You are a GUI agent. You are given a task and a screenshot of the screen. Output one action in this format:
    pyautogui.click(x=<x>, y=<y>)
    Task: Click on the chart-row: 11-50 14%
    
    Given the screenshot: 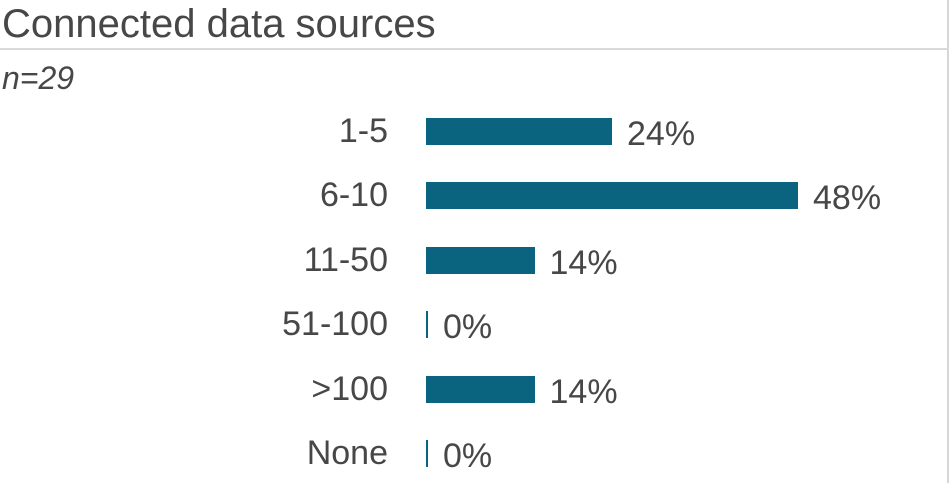 What is the action you would take?
    pyautogui.click(x=474, y=260)
    